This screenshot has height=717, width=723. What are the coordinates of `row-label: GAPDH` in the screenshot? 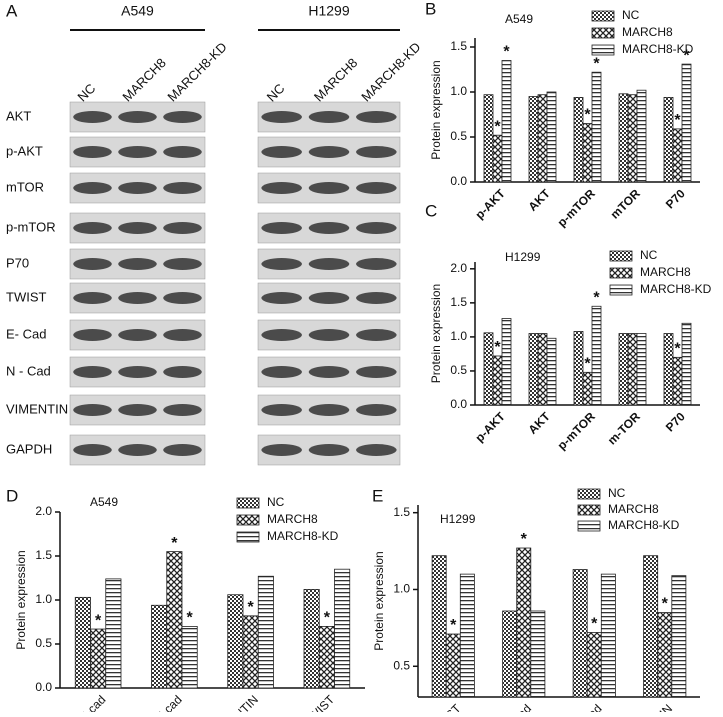 It's located at (29, 448).